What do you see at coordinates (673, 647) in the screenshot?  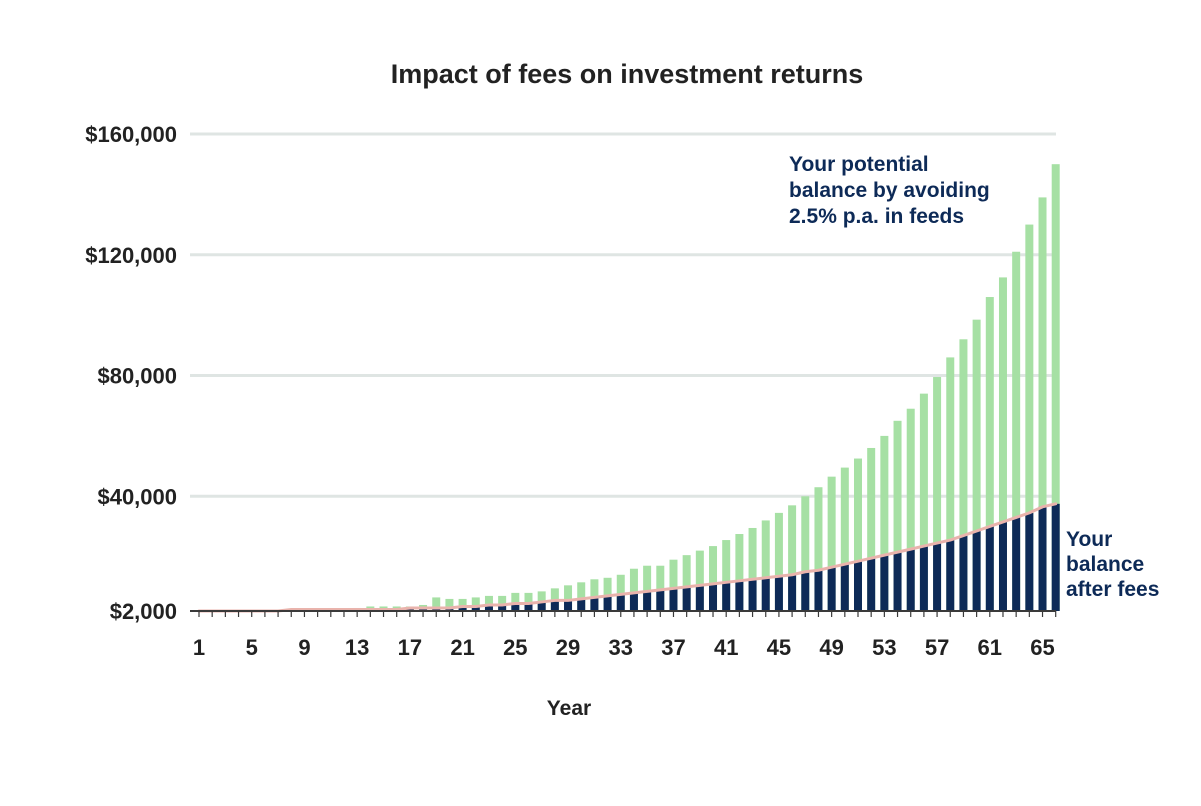 I see `x-tick-label: 37` at bounding box center [673, 647].